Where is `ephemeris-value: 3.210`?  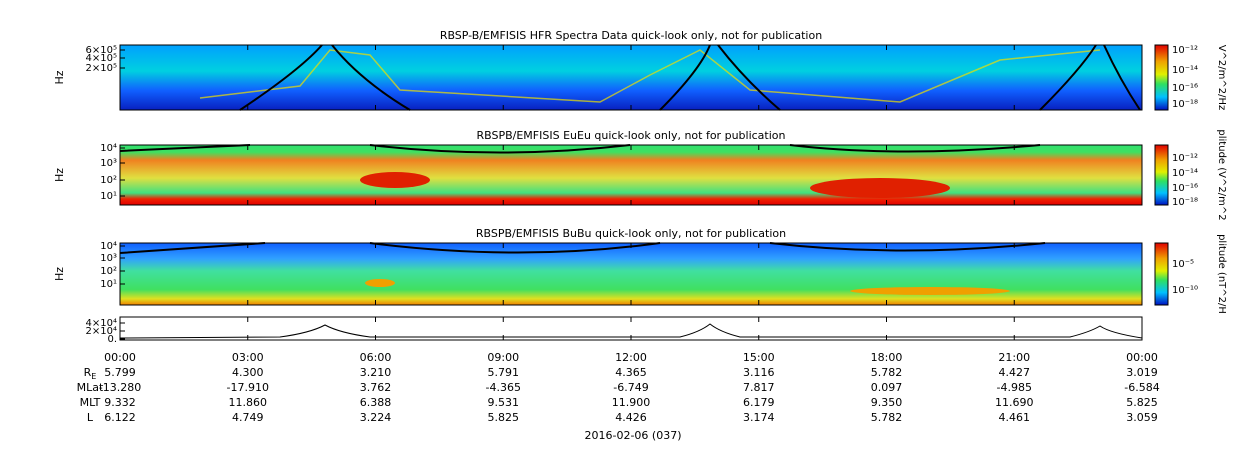 ephemeris-value: 3.210 is located at coordinates (376, 372).